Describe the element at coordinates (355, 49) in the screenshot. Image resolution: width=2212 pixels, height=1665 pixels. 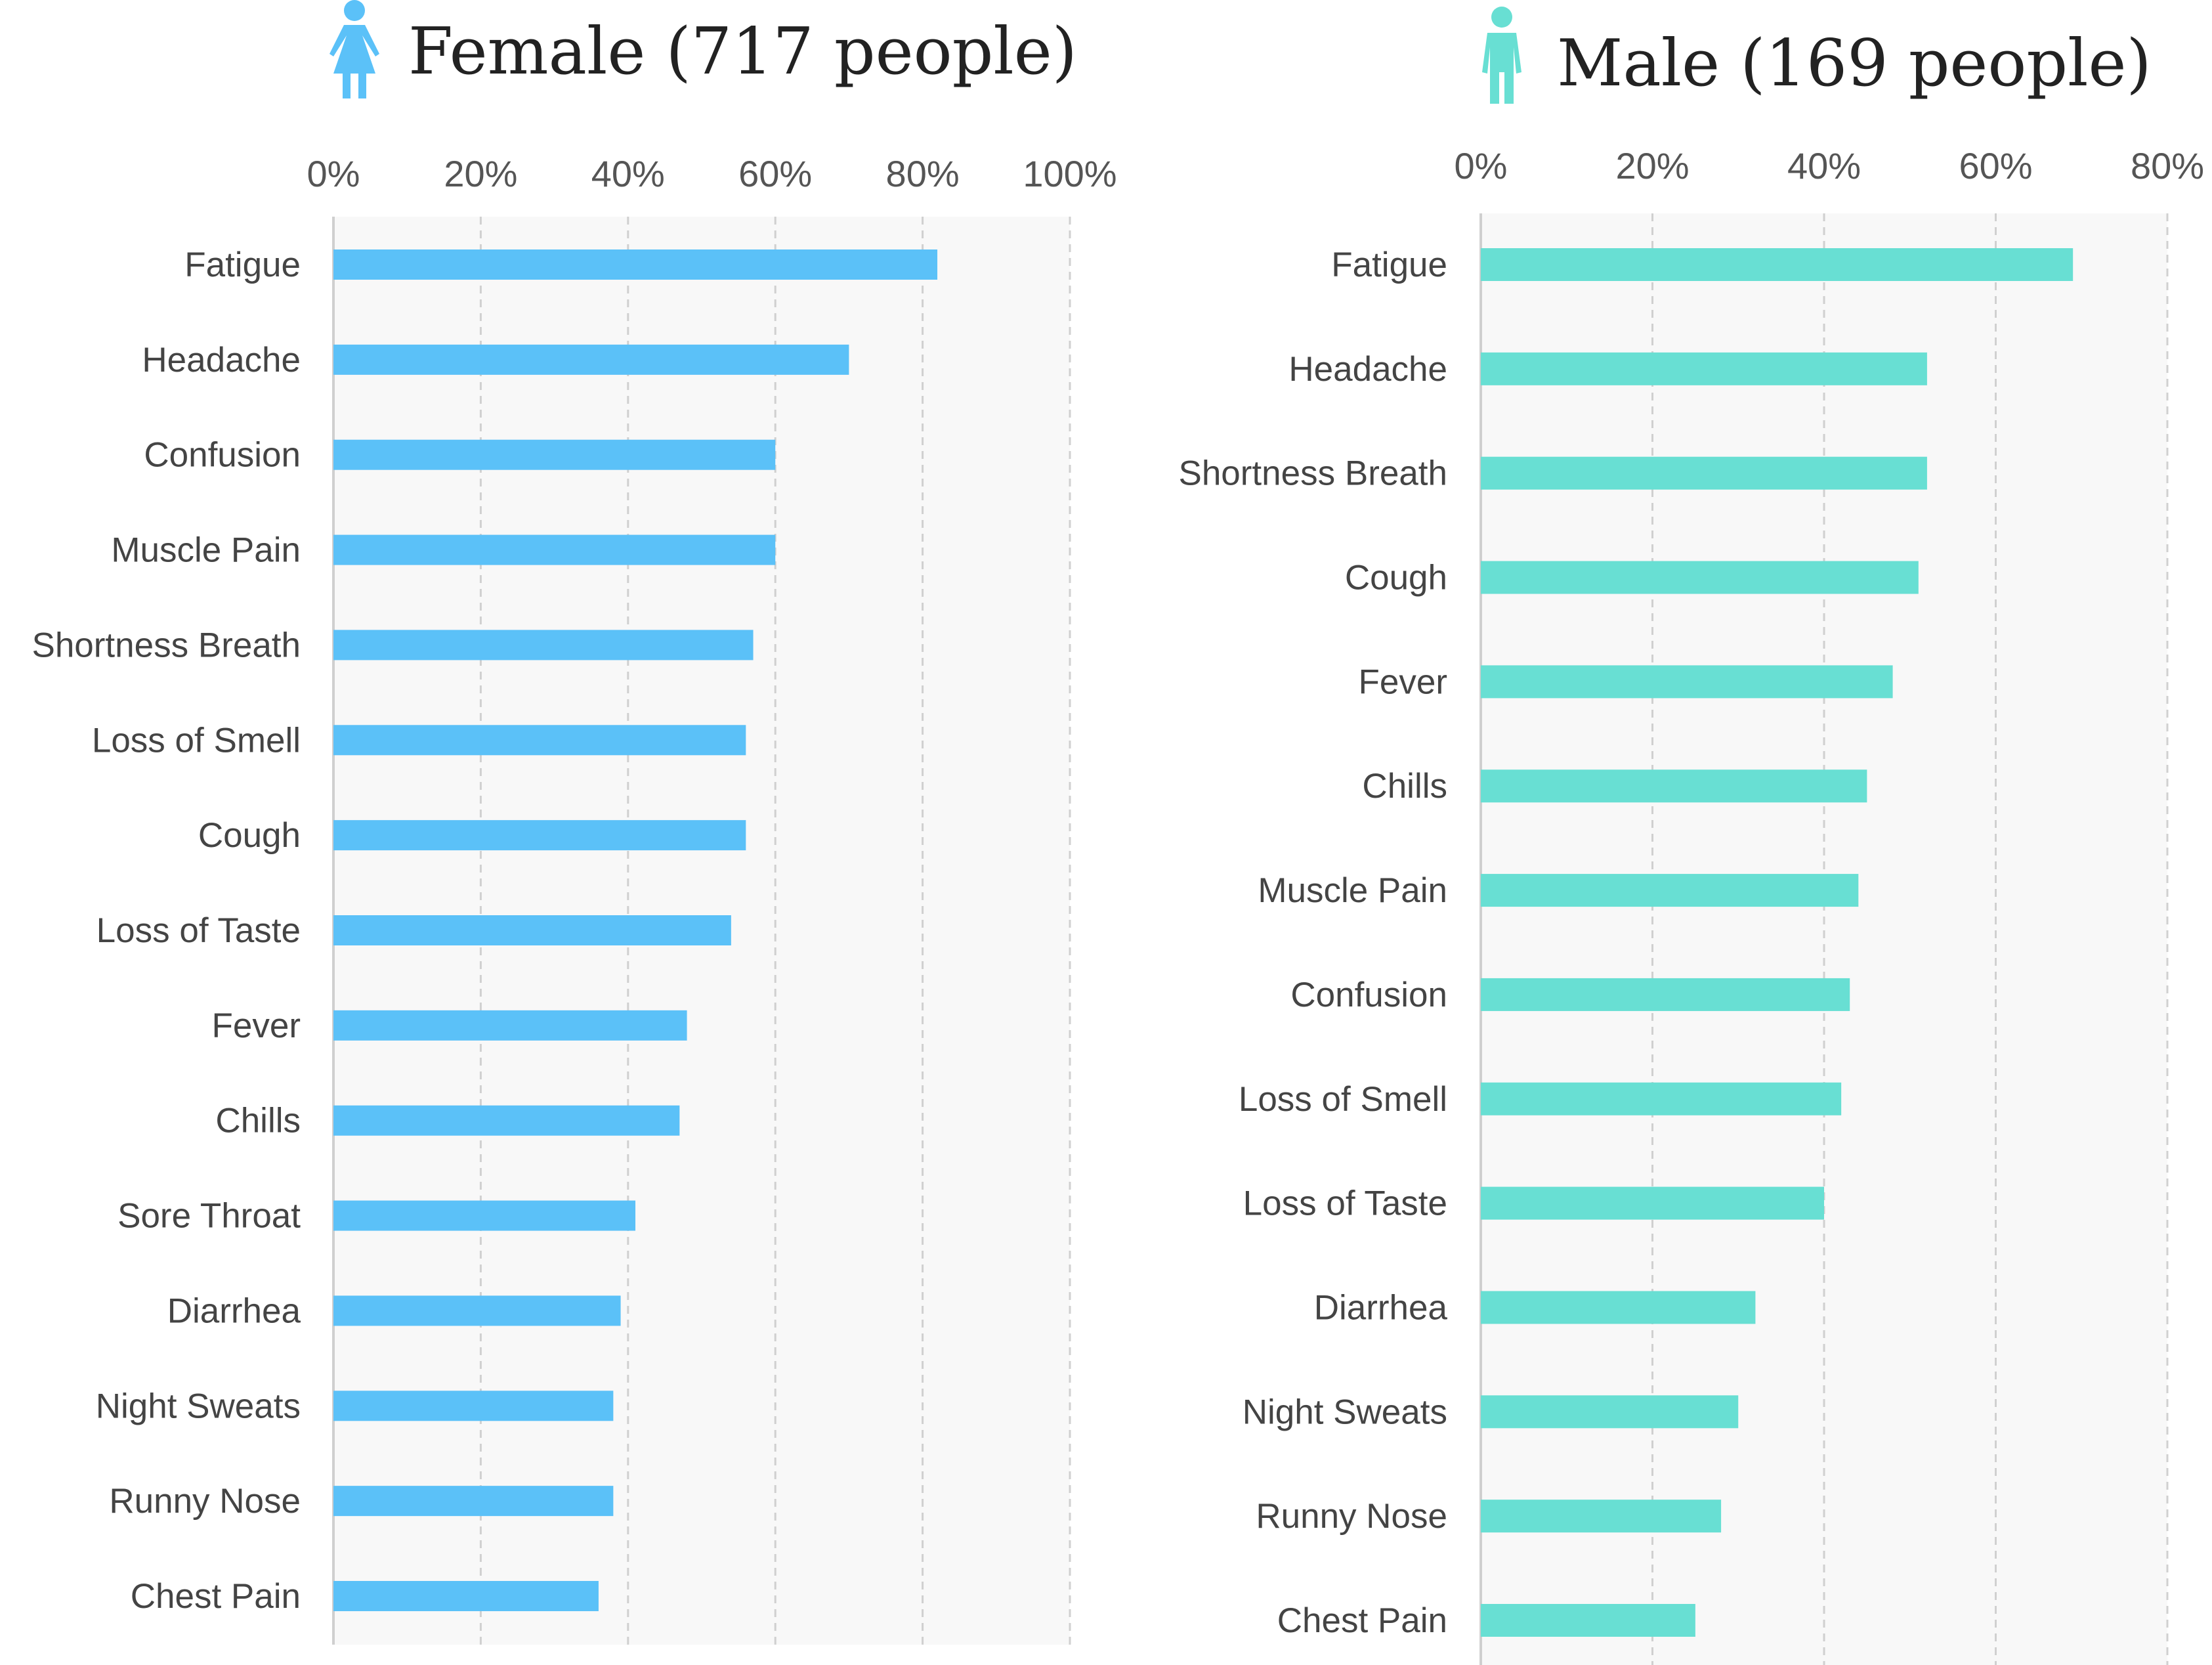
I see `female-person-icon` at that location.